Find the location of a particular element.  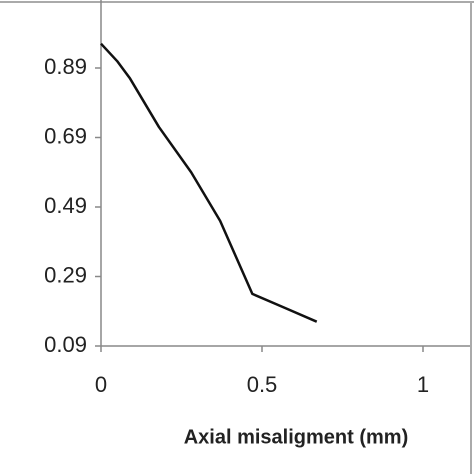

x-tick-label: 1 is located at coordinates (423, 384).